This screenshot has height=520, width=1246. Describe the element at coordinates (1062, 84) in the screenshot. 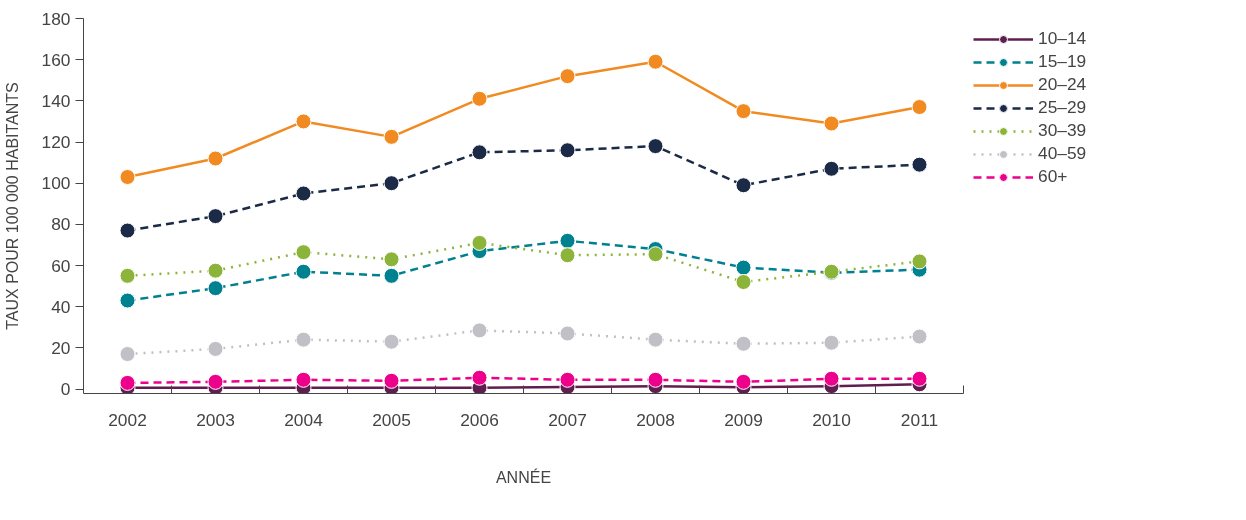

I see `legend-label: 20–24` at that location.